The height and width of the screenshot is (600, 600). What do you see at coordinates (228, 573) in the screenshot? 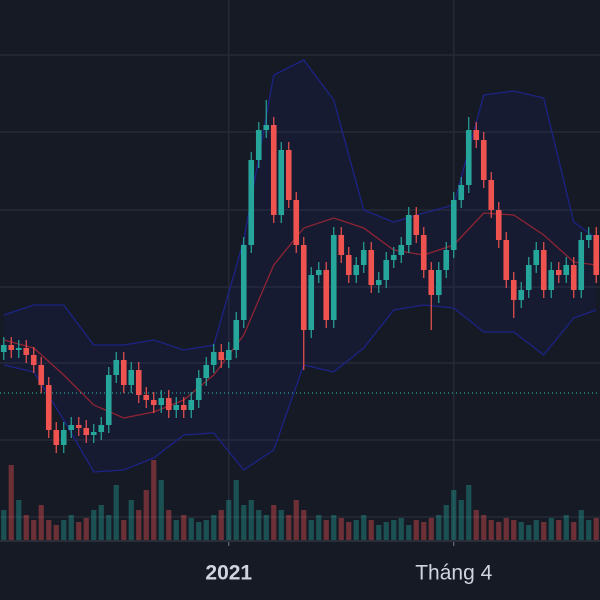
I see `x-tick-label: 2021` at bounding box center [228, 573].